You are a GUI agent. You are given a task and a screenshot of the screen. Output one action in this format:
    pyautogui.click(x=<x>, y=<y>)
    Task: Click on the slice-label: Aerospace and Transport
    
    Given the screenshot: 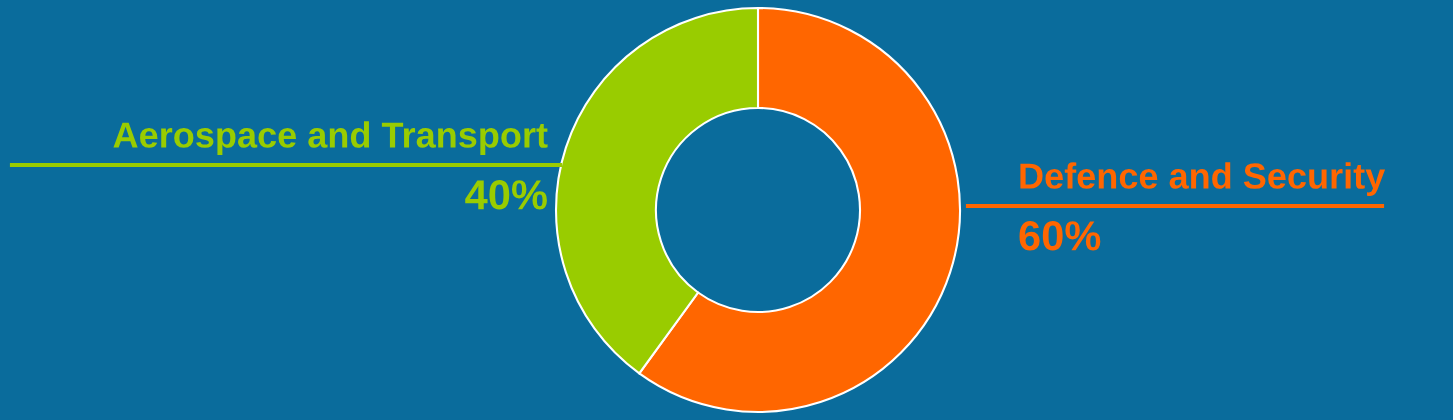 What is the action you would take?
    pyautogui.click(x=330, y=138)
    